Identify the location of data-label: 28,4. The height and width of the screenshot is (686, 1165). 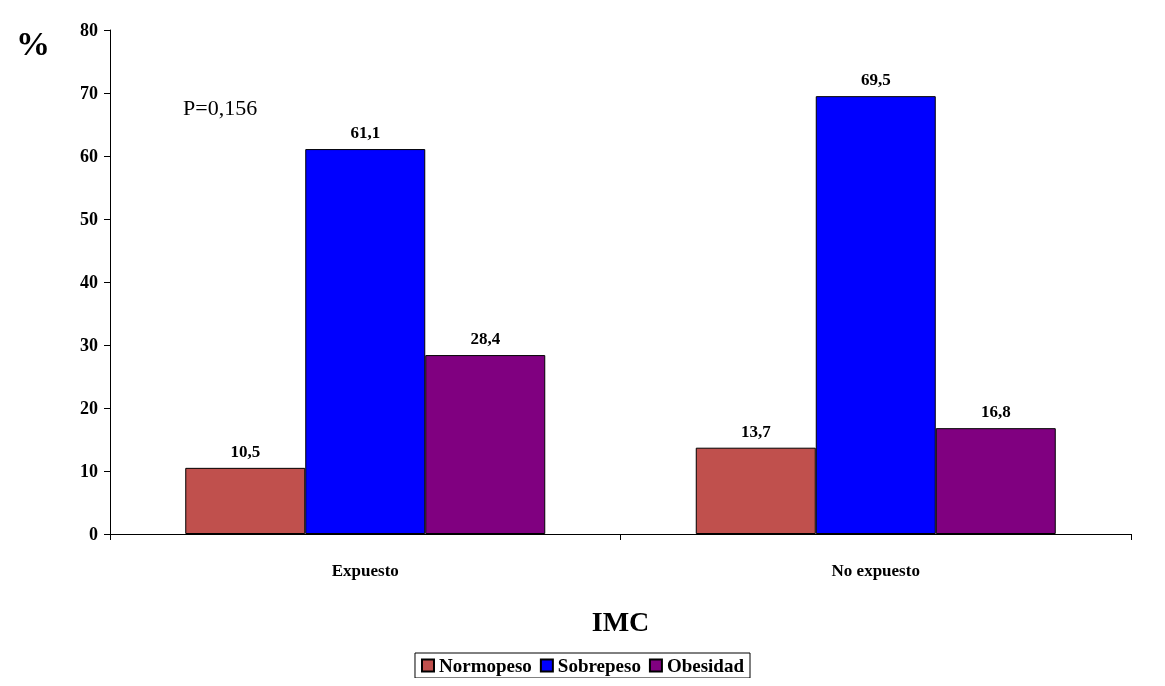
(485, 339).